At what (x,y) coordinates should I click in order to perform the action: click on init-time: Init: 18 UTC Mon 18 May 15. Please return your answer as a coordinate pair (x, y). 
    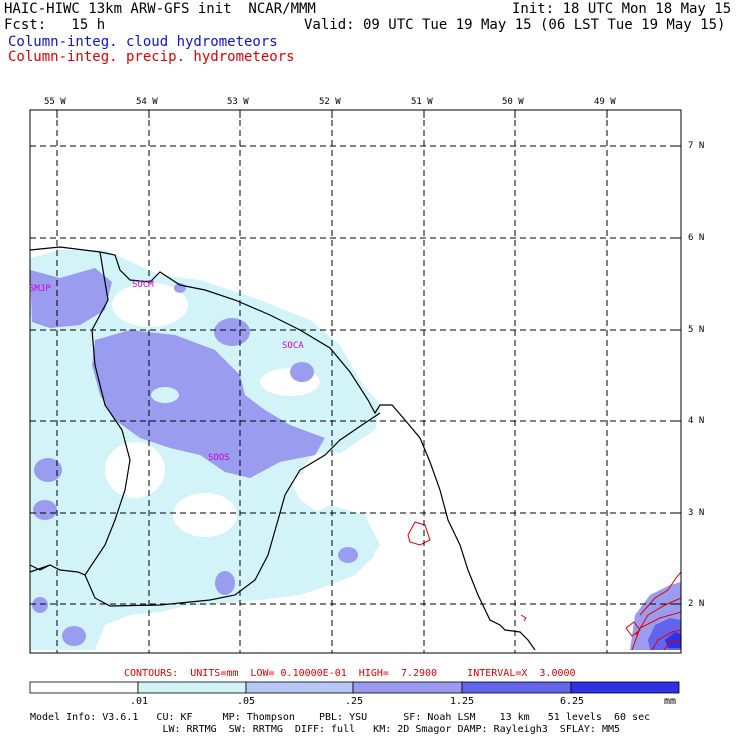
    Looking at the image, I should click on (622, 9).